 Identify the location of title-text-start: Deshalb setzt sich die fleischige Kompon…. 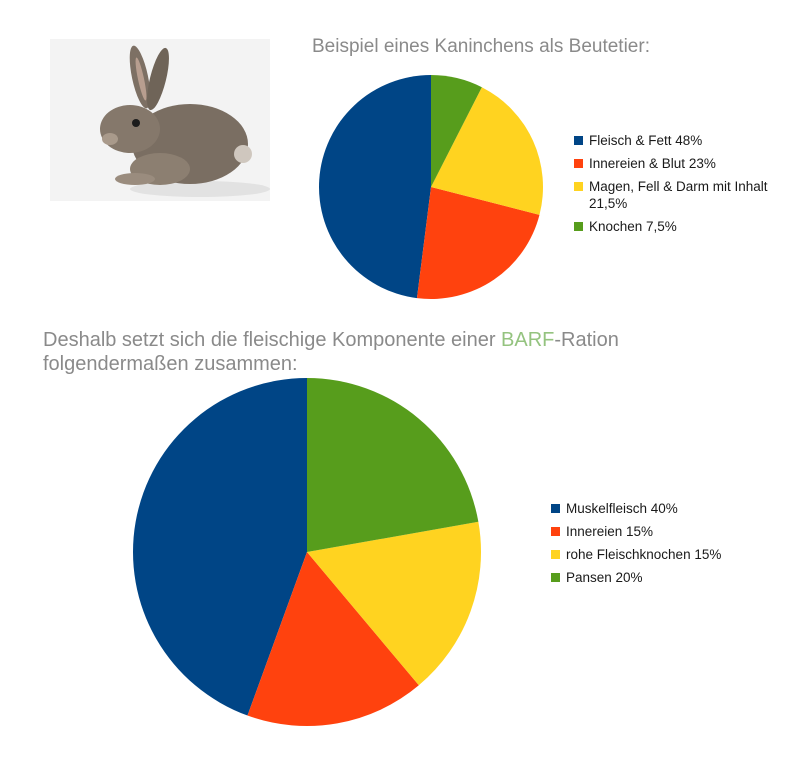
(272, 340).